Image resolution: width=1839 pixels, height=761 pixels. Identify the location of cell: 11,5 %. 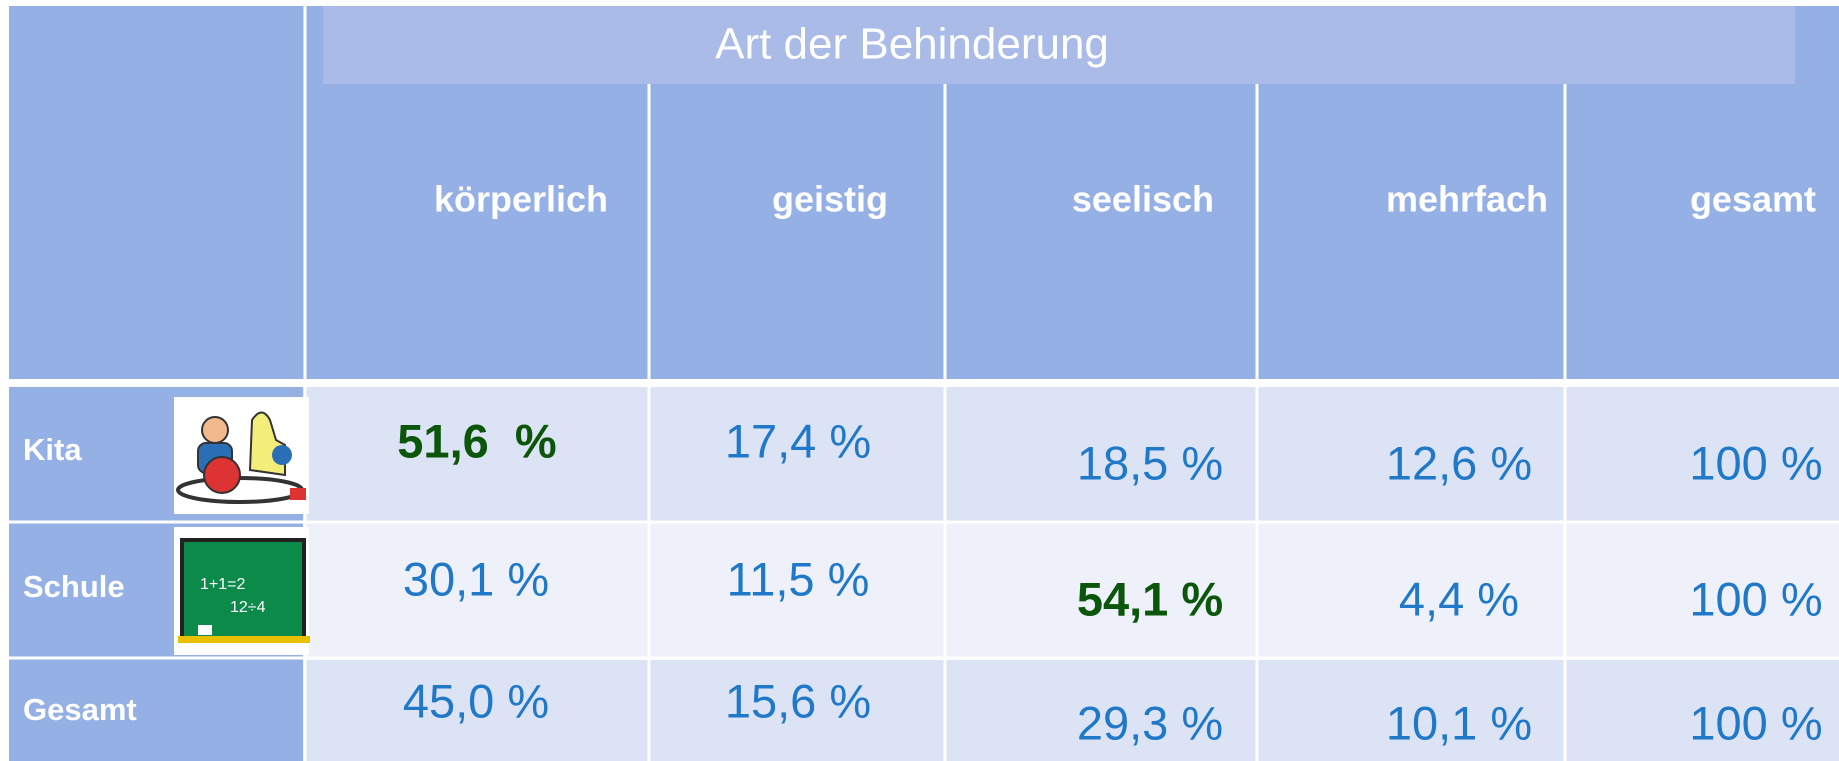
(798, 578).